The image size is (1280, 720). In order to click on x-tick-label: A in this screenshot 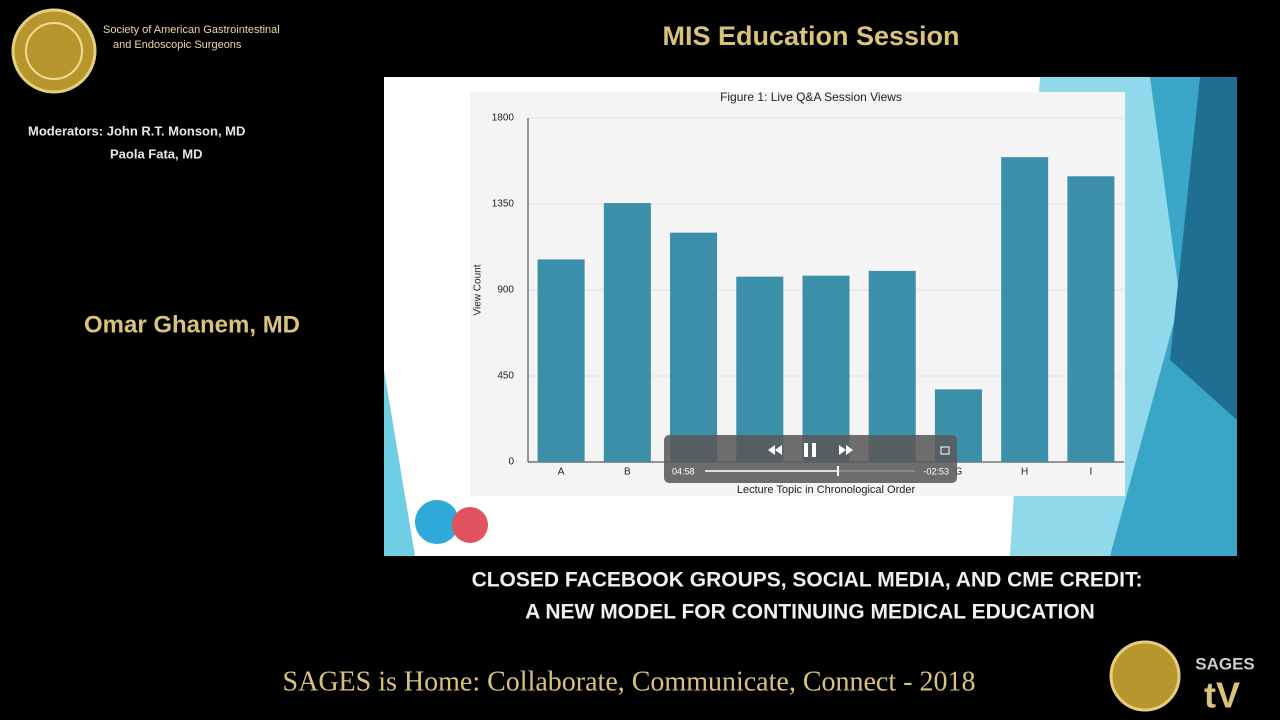, I will do `click(561, 472)`.